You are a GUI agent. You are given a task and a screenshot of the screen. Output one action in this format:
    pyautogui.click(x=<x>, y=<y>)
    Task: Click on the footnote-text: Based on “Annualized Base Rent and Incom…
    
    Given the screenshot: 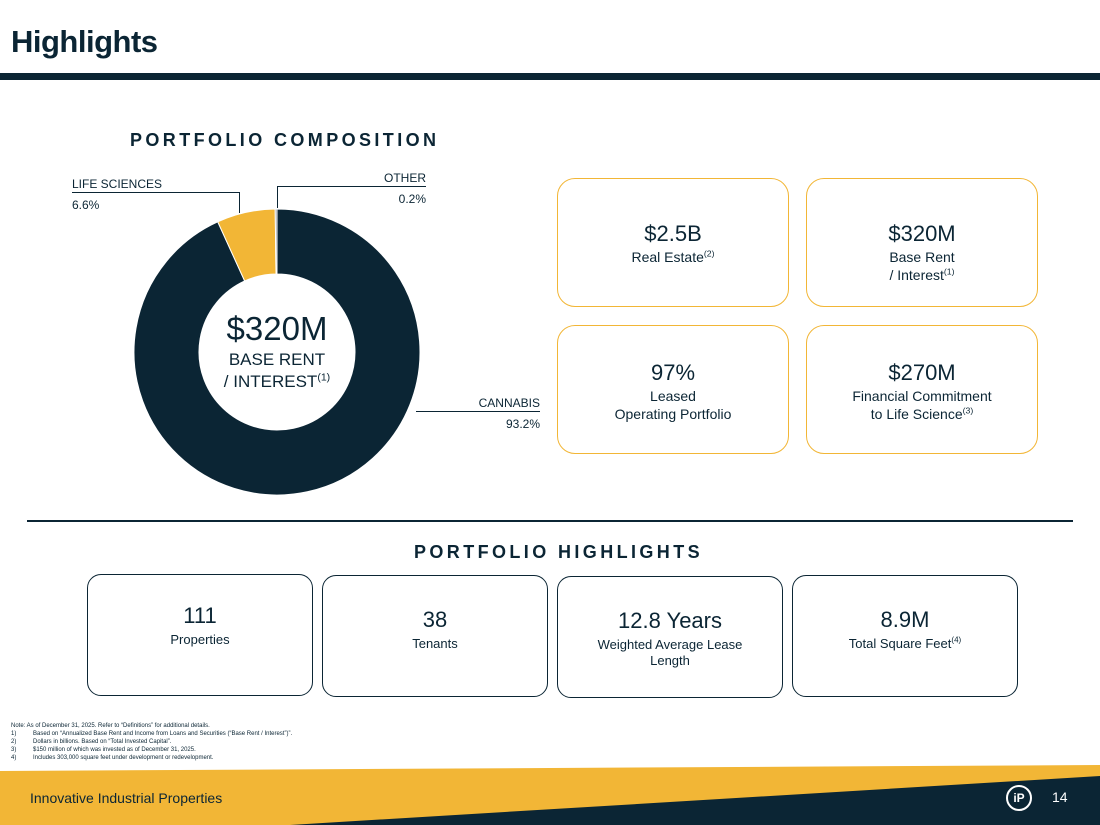 What is the action you would take?
    pyautogui.click(x=163, y=734)
    